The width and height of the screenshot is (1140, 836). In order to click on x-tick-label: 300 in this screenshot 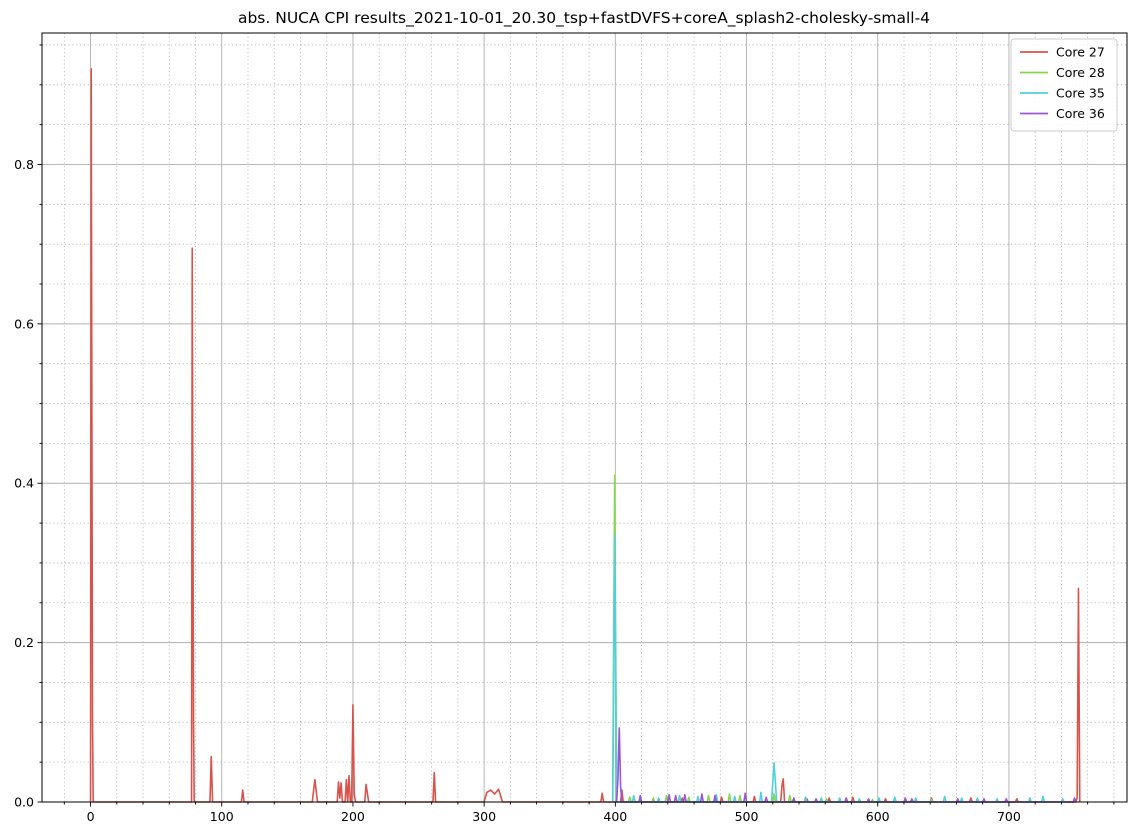, I will do `click(484, 816)`.